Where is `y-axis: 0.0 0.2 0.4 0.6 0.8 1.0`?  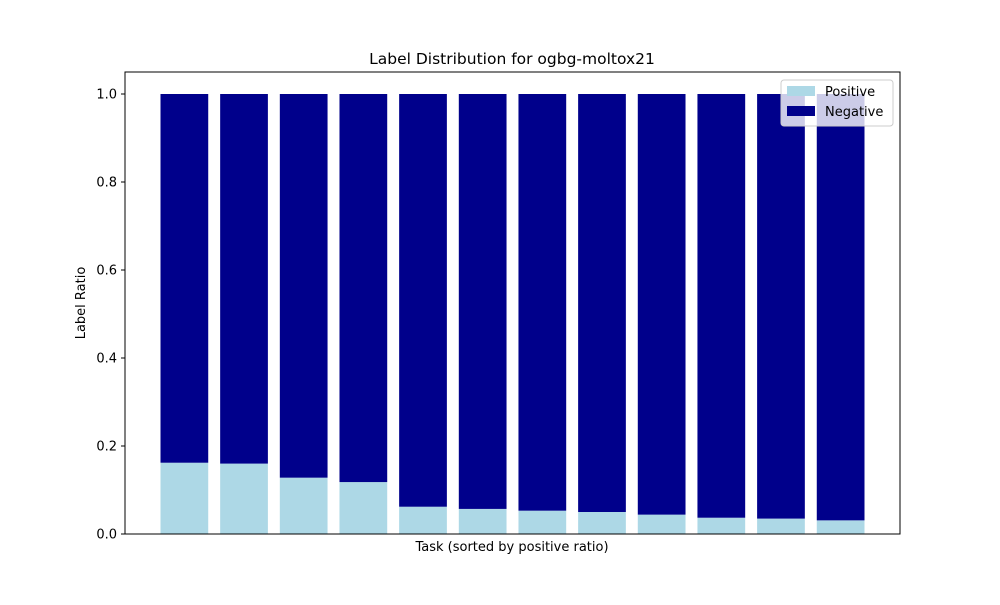 y-axis: 0.0 0.2 0.4 0.6 0.8 1.0 is located at coordinates (110, 315).